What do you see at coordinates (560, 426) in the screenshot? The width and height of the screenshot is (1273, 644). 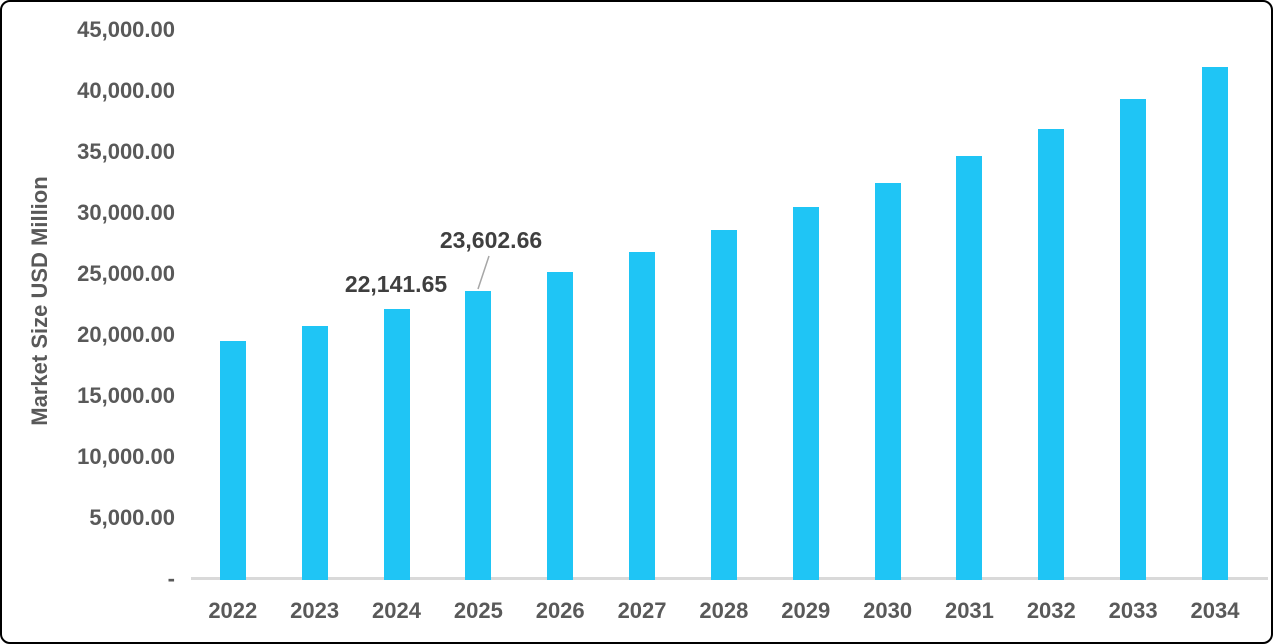 I see `bar-2026` at bounding box center [560, 426].